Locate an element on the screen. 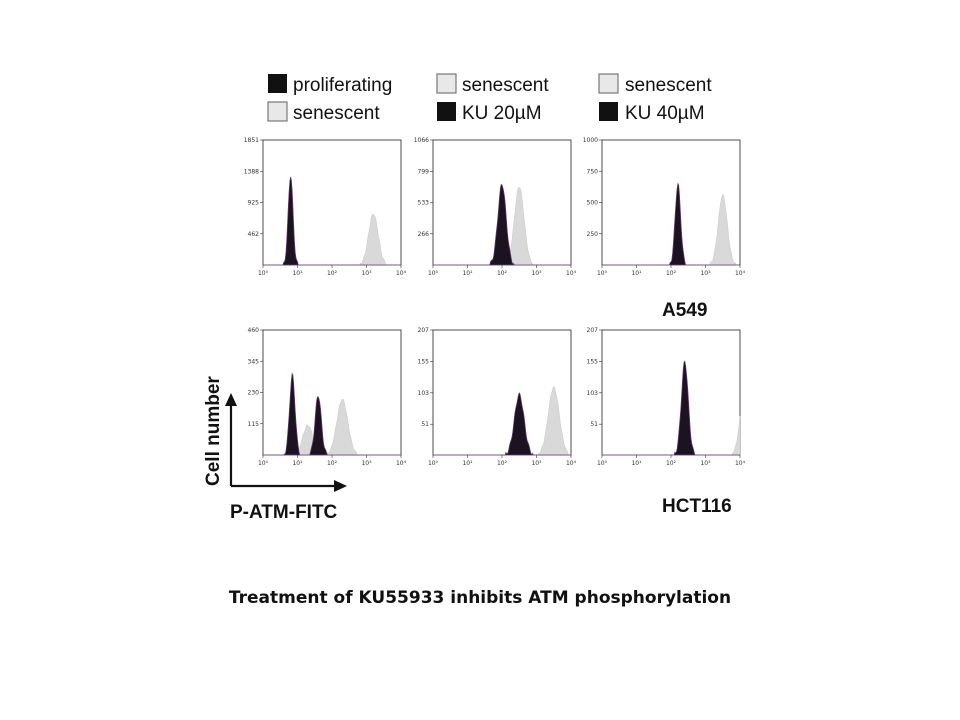  y-tick-label: 266 is located at coordinates (424, 234).